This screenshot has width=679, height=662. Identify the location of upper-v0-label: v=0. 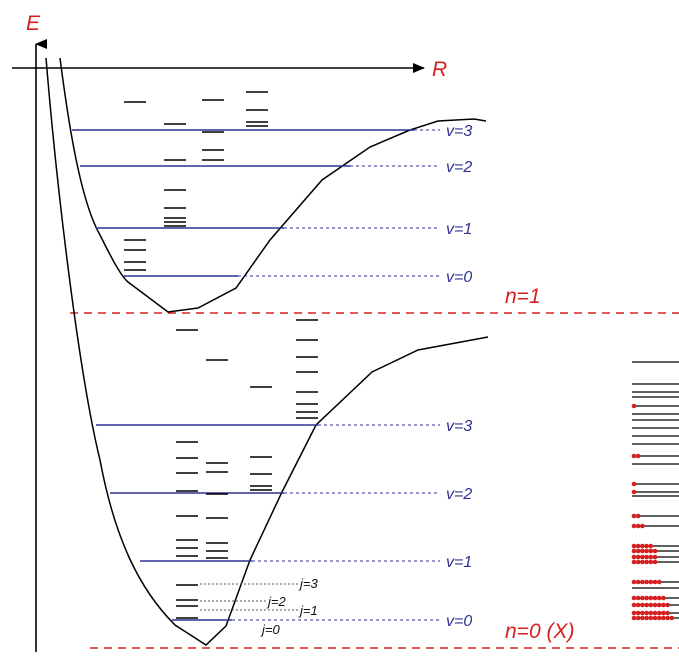
(459, 277).